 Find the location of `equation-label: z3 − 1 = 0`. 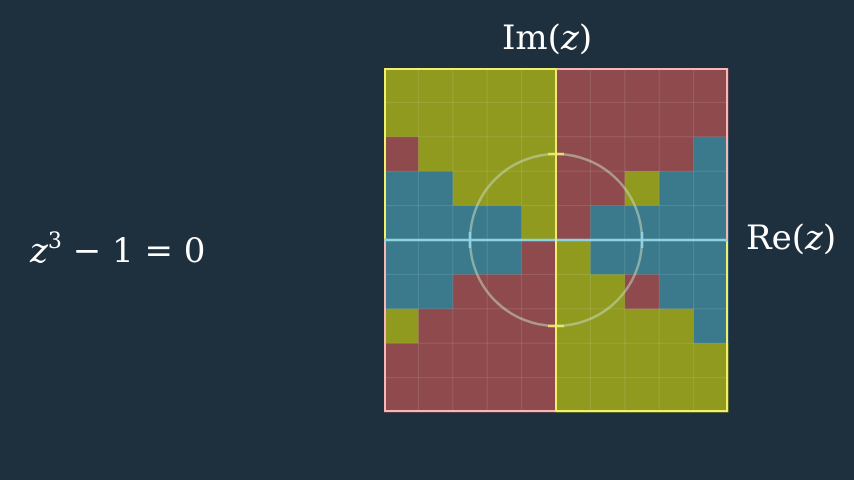

equation-label: z3 − 1 = 0 is located at coordinates (117, 246).